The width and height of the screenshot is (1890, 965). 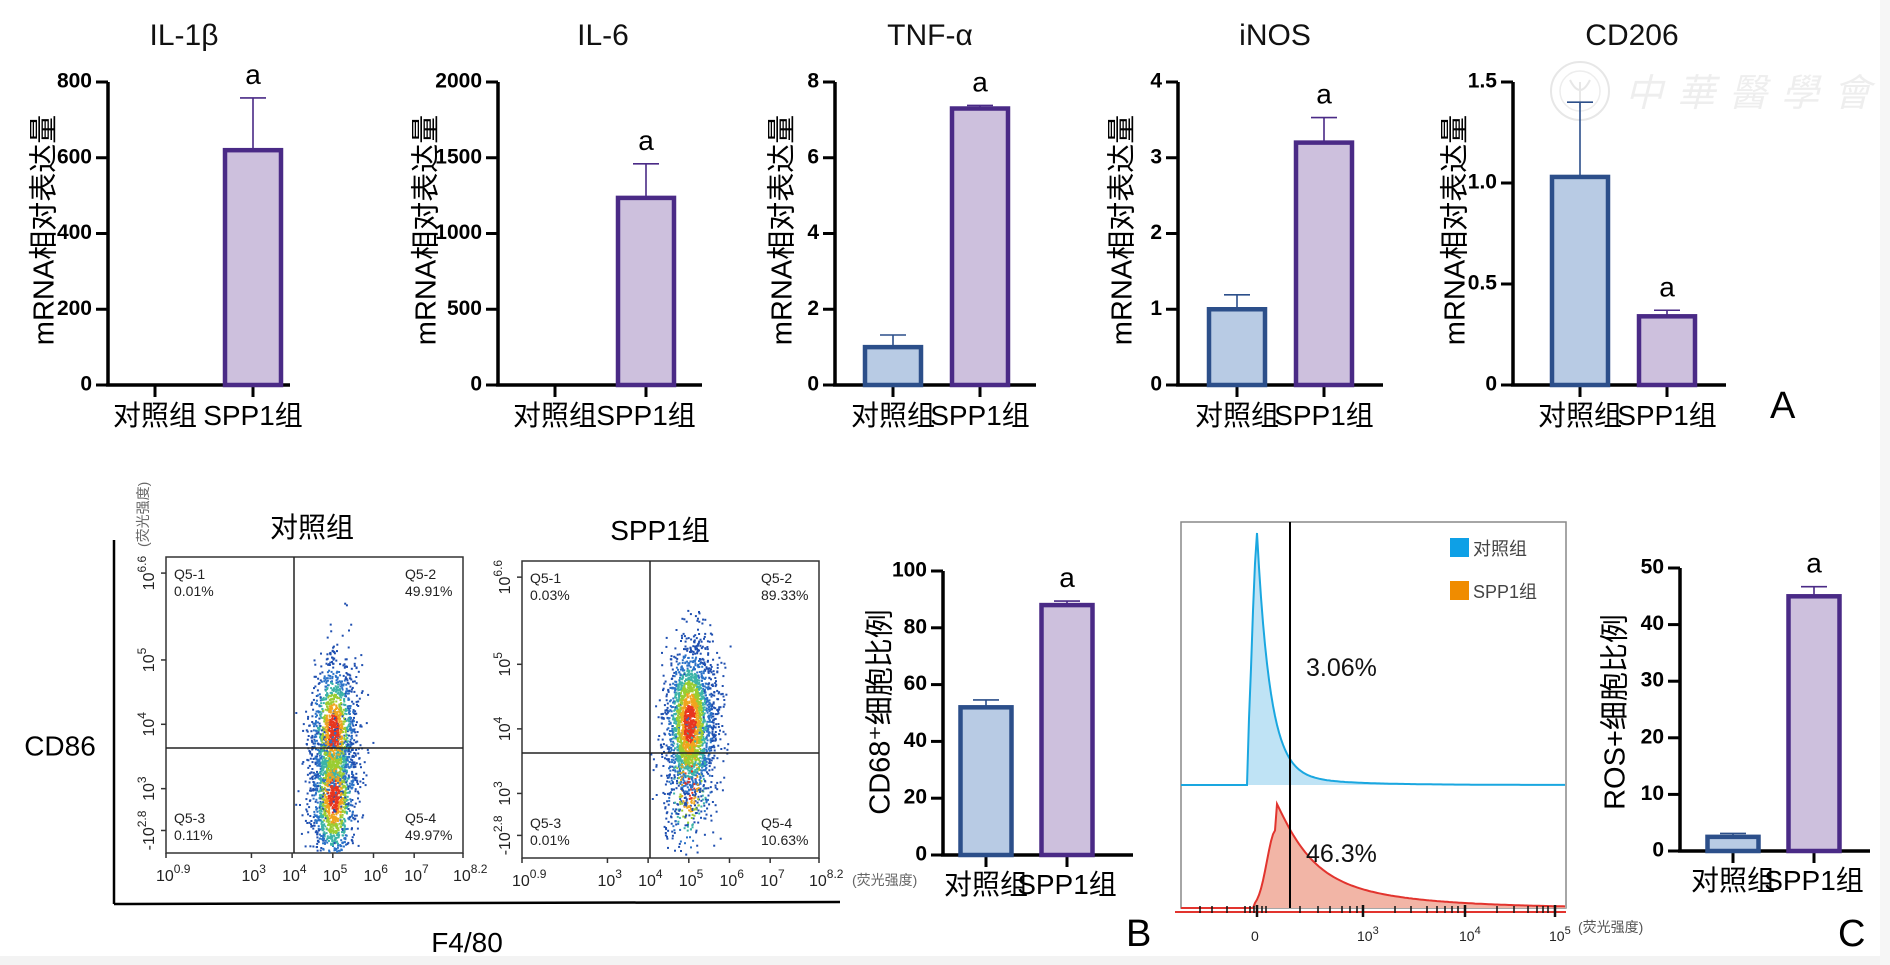 What do you see at coordinates (426, 230) in the screenshot?
I see `y-axis-label: mRNA相对表达量` at bounding box center [426, 230].